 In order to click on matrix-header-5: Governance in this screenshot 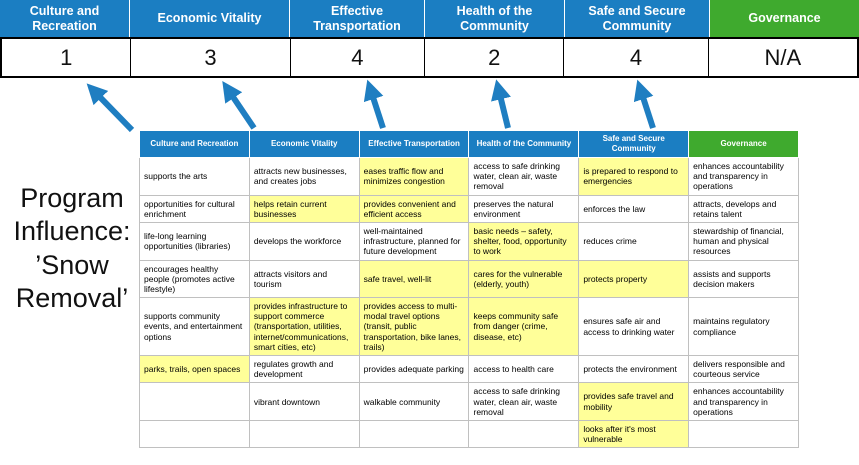, I will do `click(743, 144)`.